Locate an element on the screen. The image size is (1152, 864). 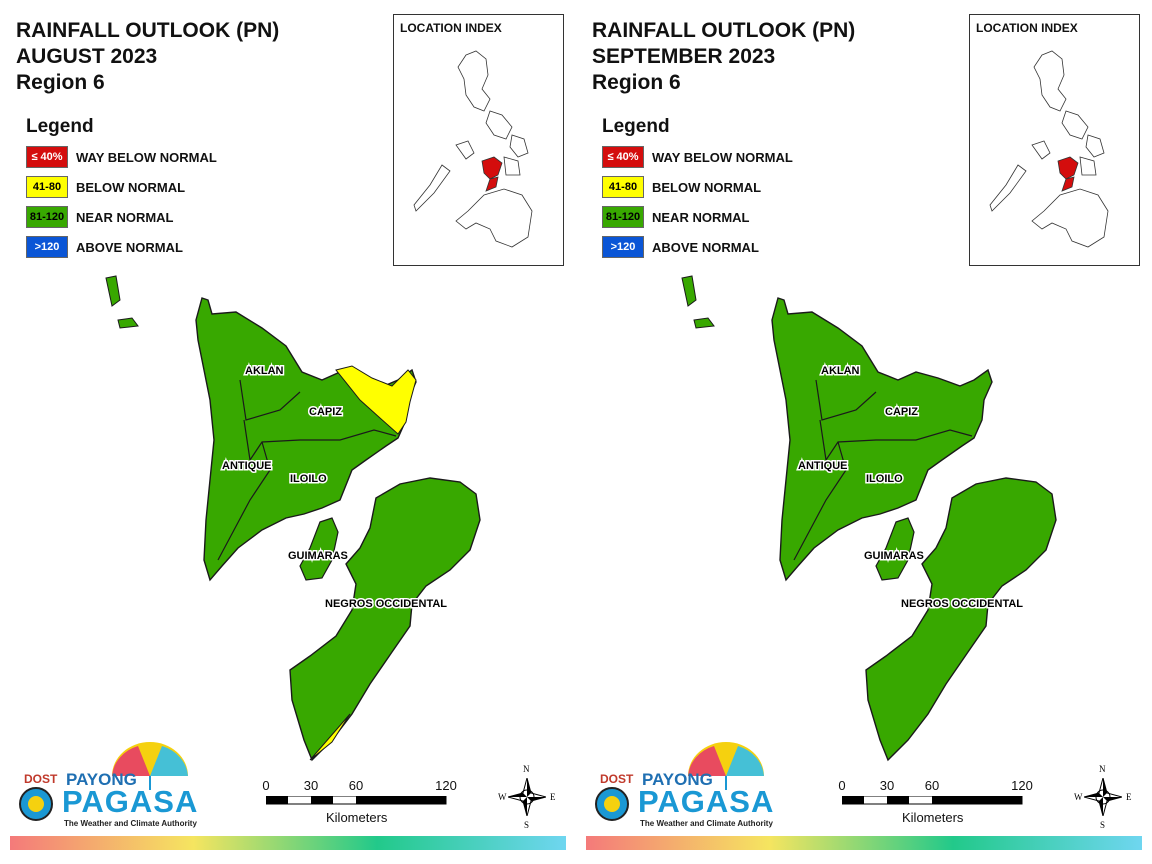
province-boundaries is located at coordinates (307, 470).